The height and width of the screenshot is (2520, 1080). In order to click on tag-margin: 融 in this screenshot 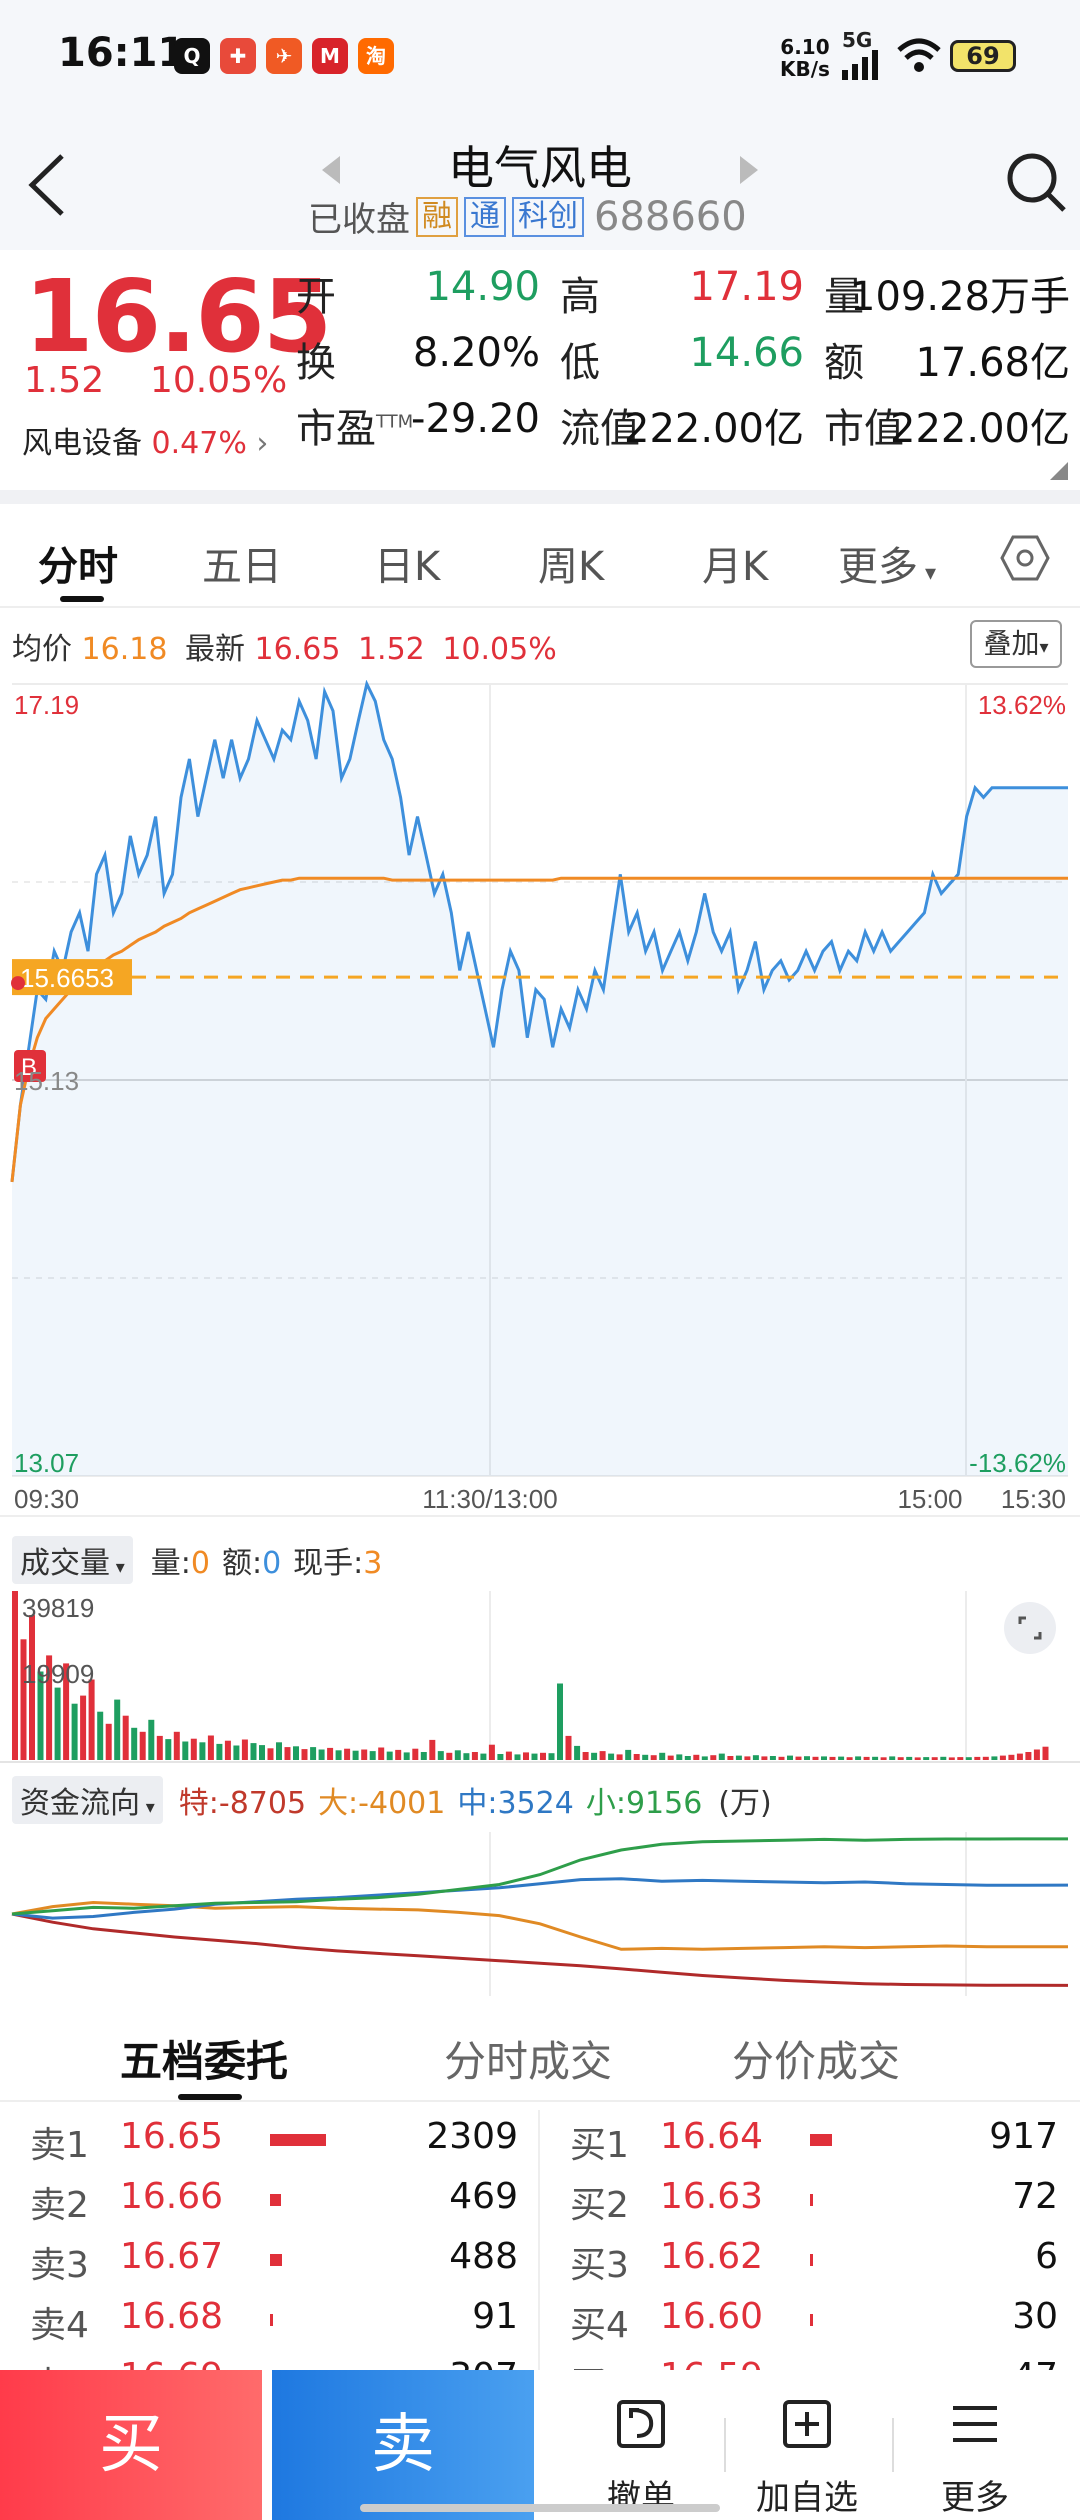, I will do `click(437, 216)`.